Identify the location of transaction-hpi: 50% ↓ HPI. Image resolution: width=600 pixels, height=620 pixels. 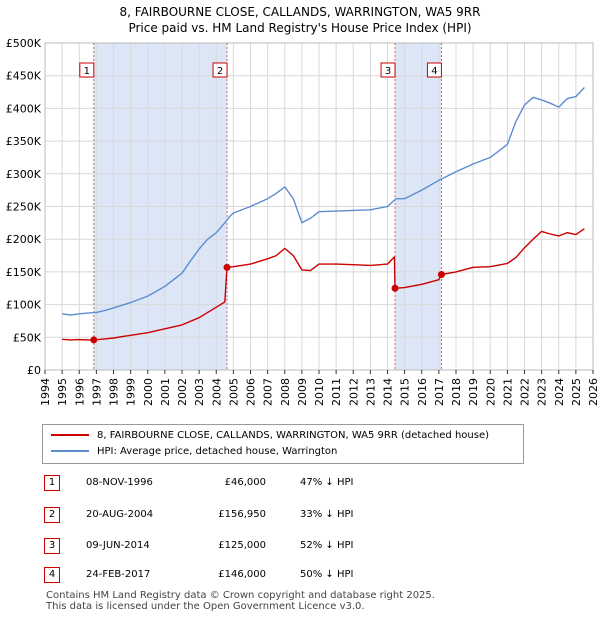
(327, 574).